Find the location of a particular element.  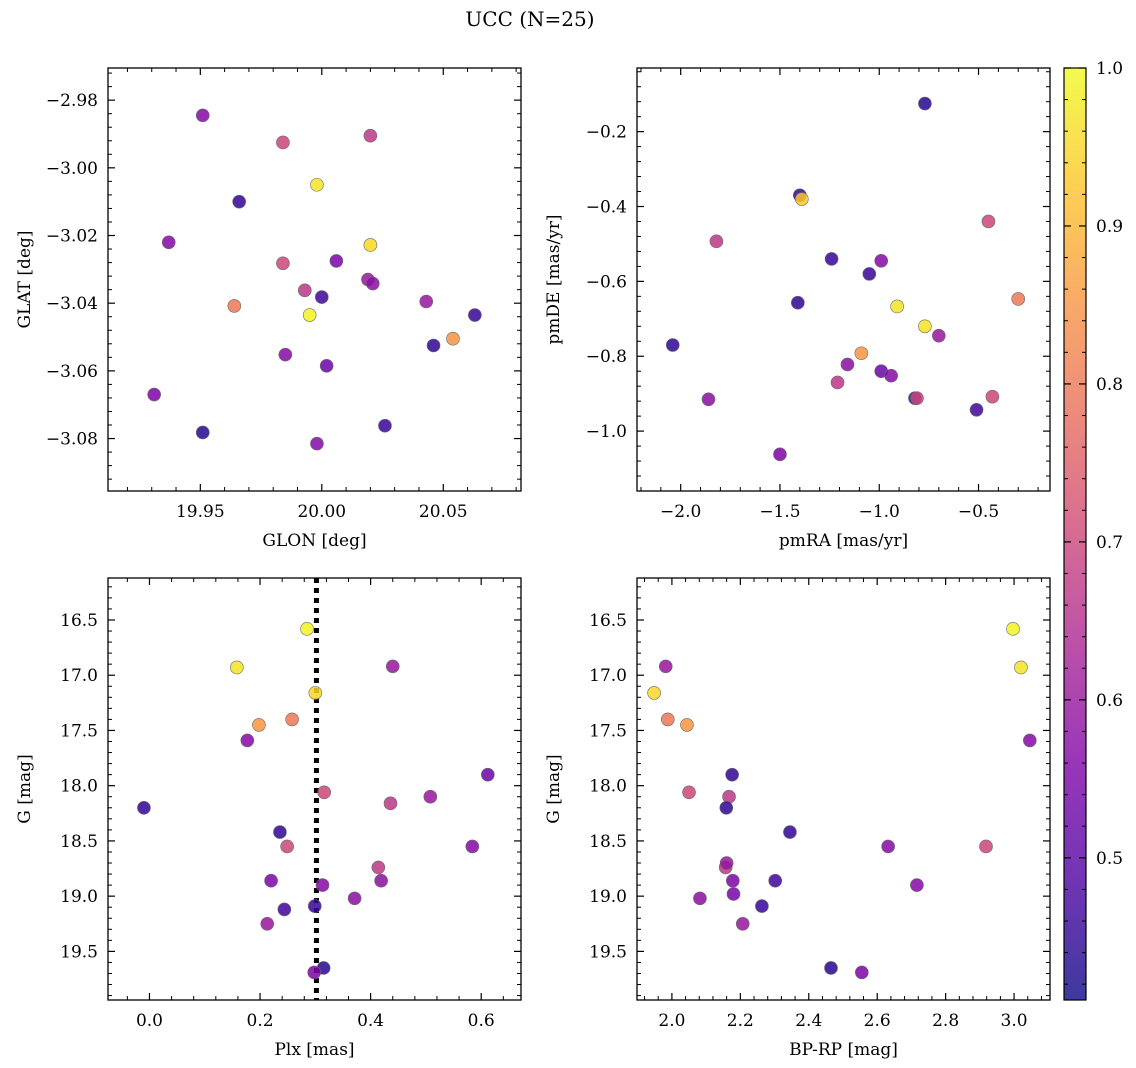

colorbar: 0.5 0.6 0.7 0.8 0.9 1.0 is located at coordinates (1093, 530).